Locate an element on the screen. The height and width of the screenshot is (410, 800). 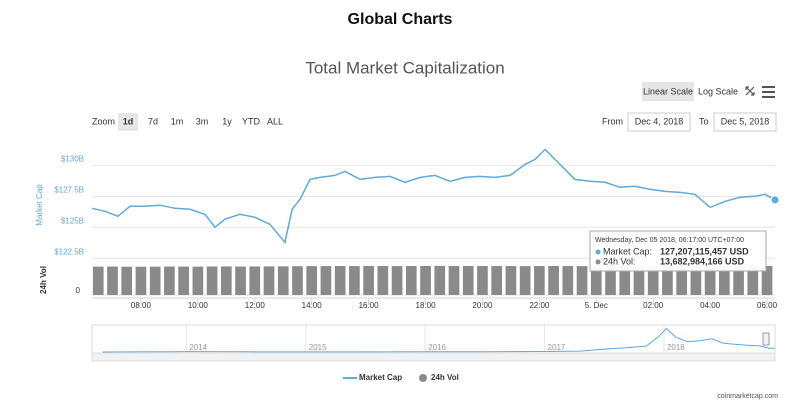
hover-point is located at coordinates (775, 200).